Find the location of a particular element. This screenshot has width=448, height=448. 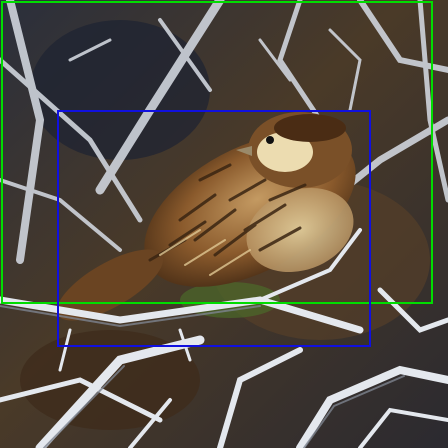

bird-crown is located at coordinates (310, 128).